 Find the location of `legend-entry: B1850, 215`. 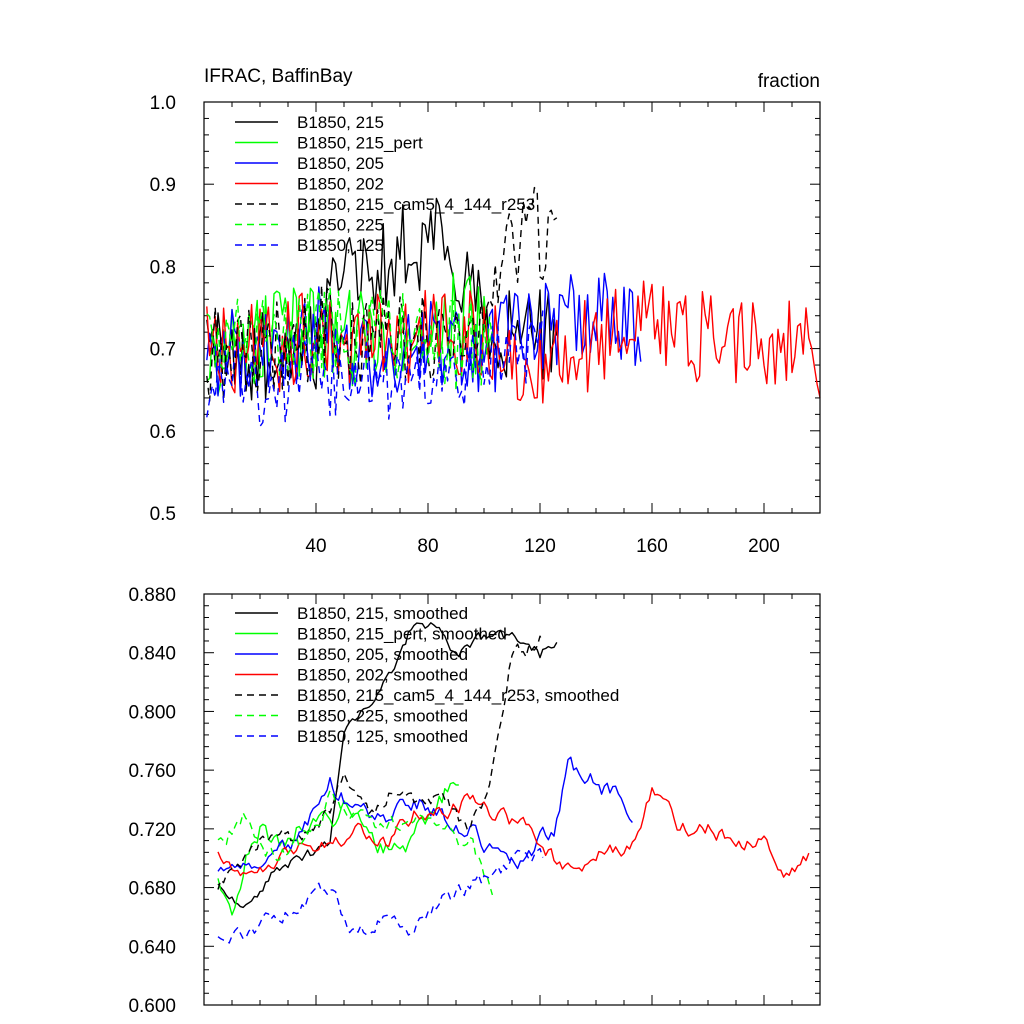

legend-entry: B1850, 215 is located at coordinates (340, 122).